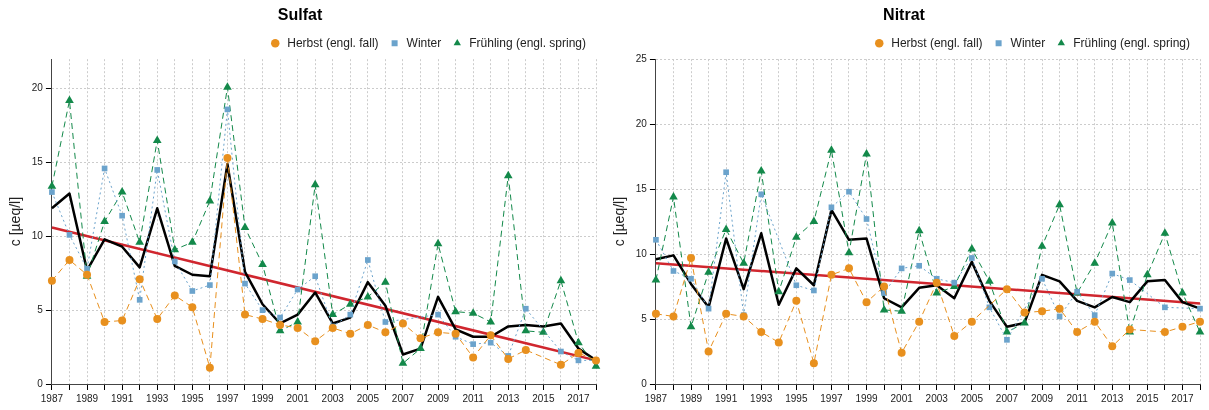 The image size is (1209, 410). What do you see at coordinates (527, 42) in the screenshot?
I see `legend-label: Frühling (engl. spring)` at bounding box center [527, 42].